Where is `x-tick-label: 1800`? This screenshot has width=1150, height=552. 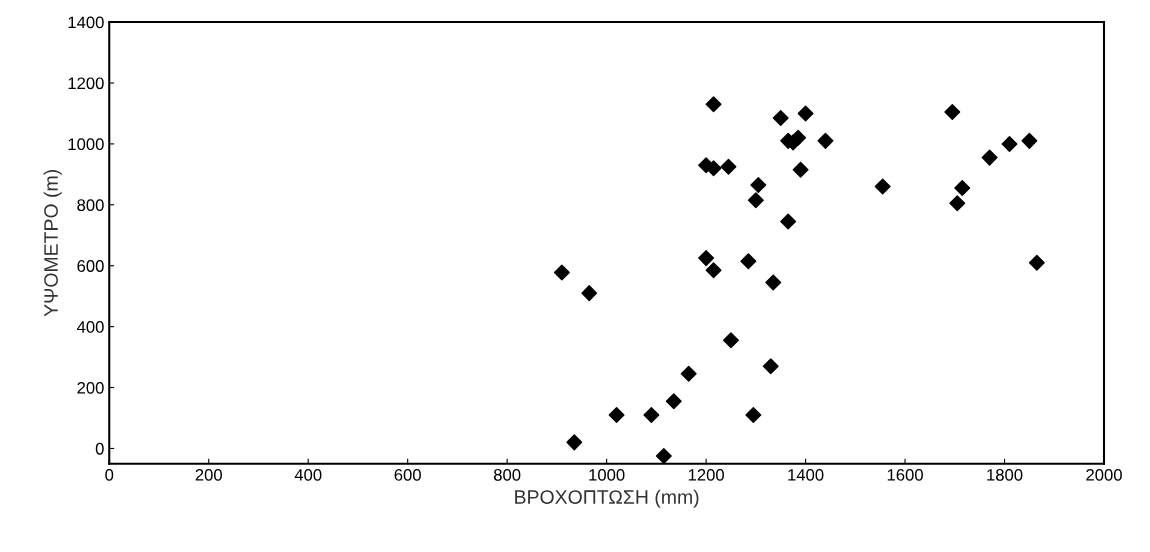 x-tick-label: 1800 is located at coordinates (1005, 474).